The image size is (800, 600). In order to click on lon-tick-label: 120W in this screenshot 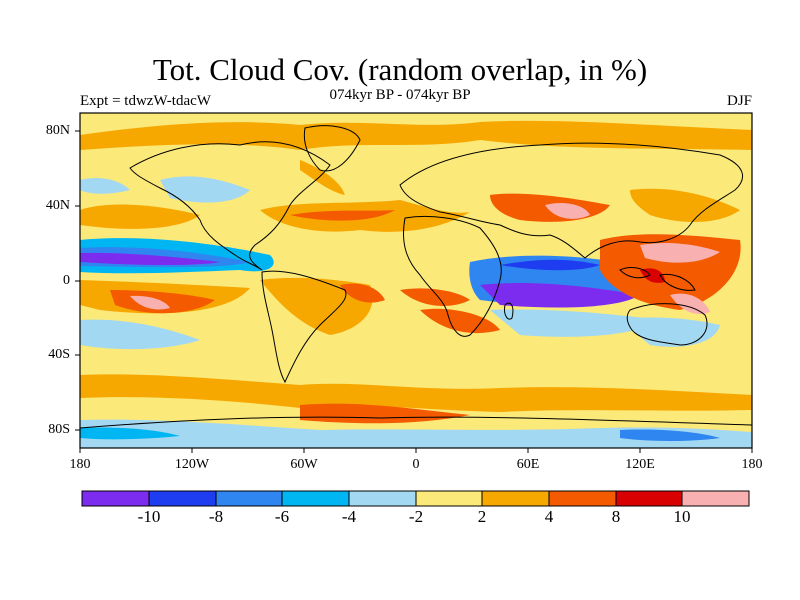, I will do `click(192, 464)`.